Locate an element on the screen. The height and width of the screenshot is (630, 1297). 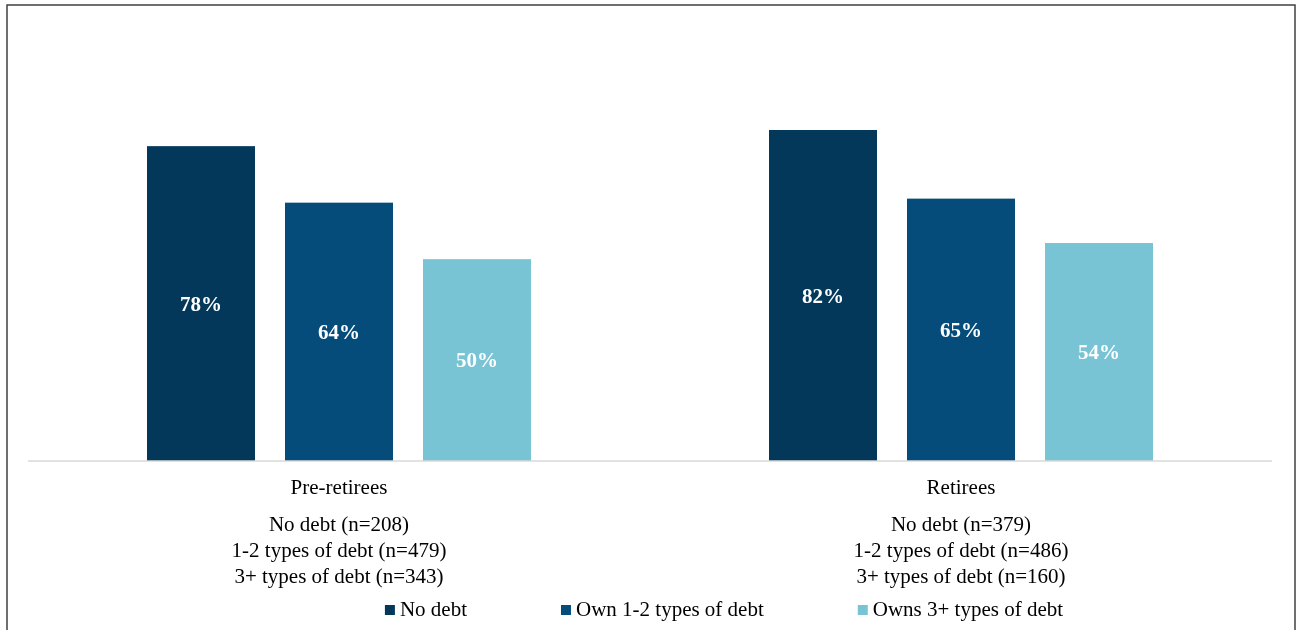
data-label: 54% is located at coordinates (1099, 352).